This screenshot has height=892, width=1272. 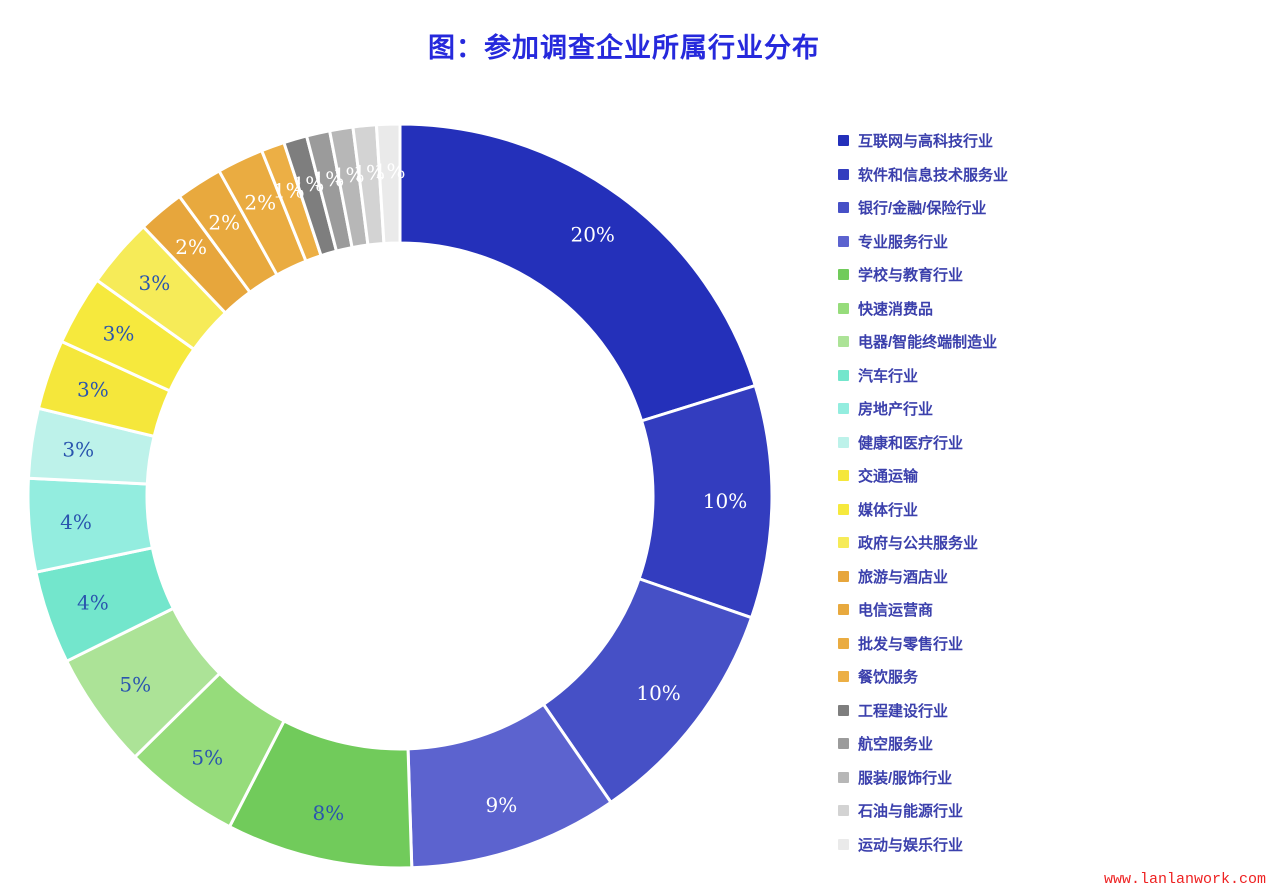 What do you see at coordinates (888, 477) in the screenshot?
I see `legend-label: 交通运输` at bounding box center [888, 477].